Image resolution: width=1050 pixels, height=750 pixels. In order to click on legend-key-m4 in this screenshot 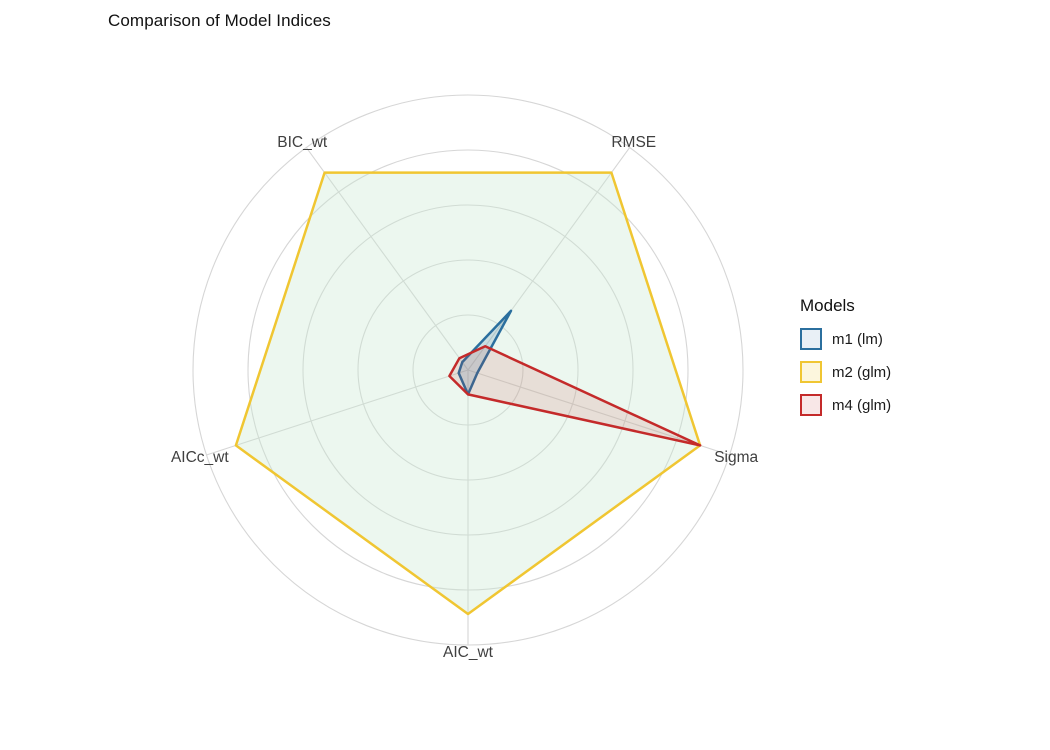, I will do `click(811, 405)`.